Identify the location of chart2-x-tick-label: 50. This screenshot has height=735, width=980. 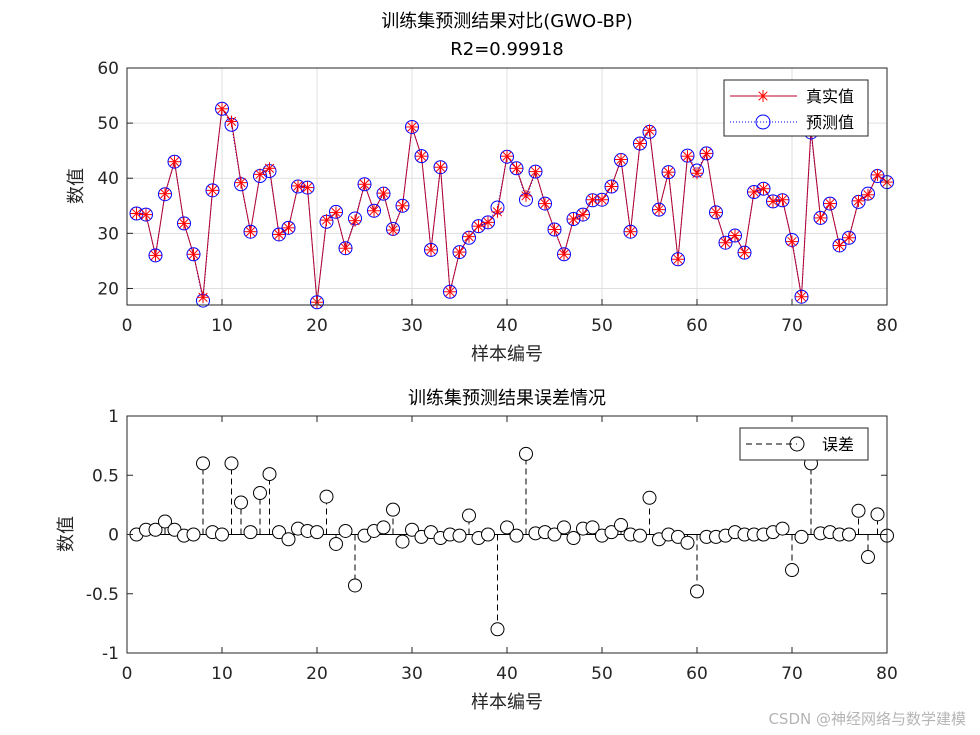
(602, 674).